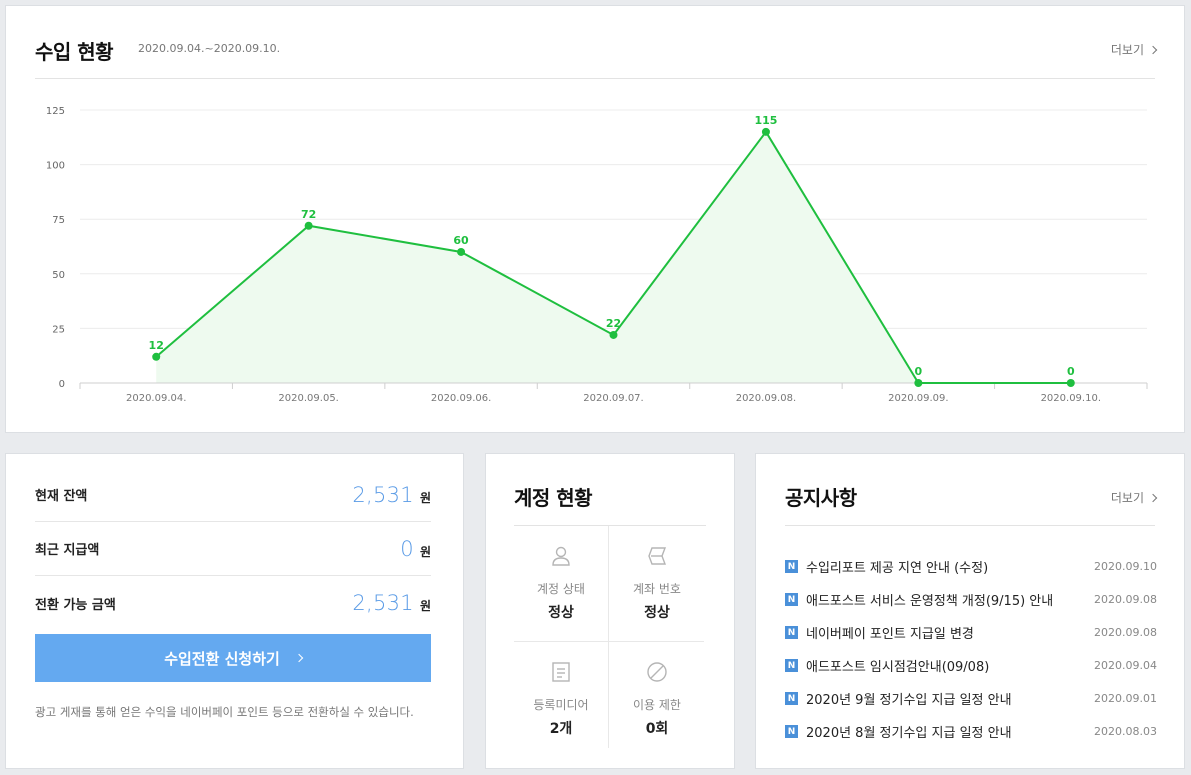 This screenshot has height=775, width=1191. What do you see at coordinates (156, 345) in the screenshot?
I see `data-label: 12` at bounding box center [156, 345].